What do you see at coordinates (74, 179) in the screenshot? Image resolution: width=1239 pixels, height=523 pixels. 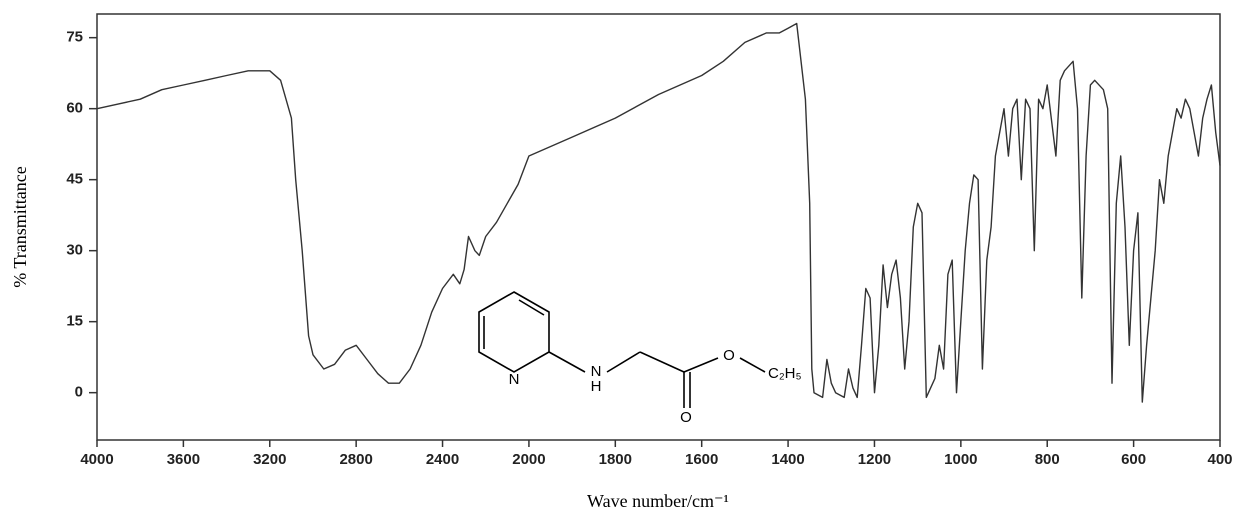 I see `y-tick-label: 45` at bounding box center [74, 179].